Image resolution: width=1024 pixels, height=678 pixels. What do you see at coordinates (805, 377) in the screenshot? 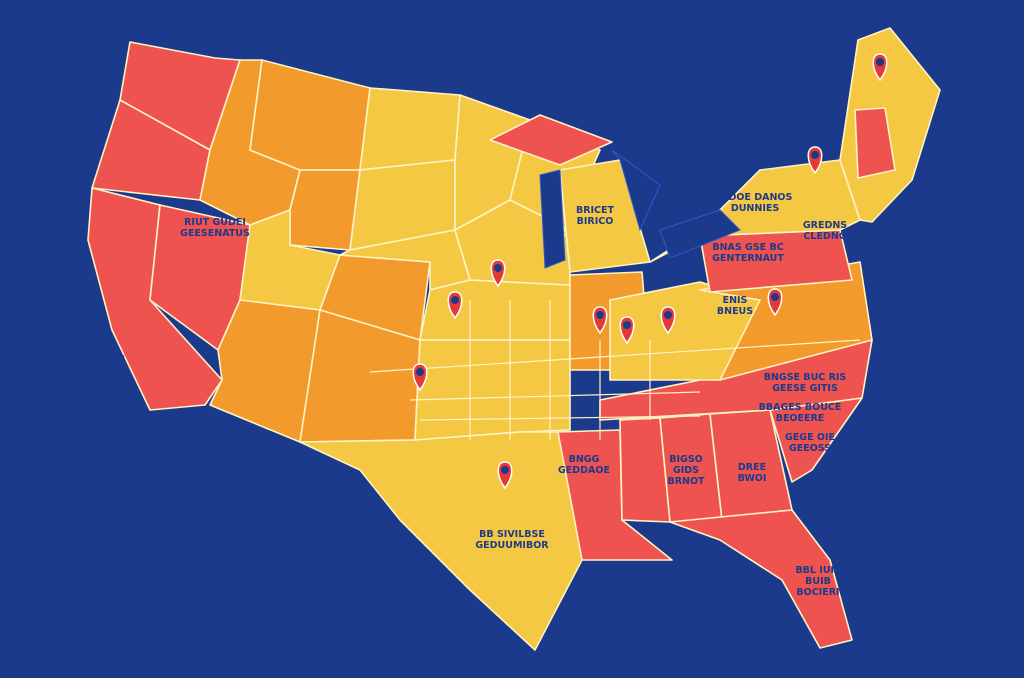
I see `region-label: BNGSE BUC RIS` at bounding box center [805, 377].